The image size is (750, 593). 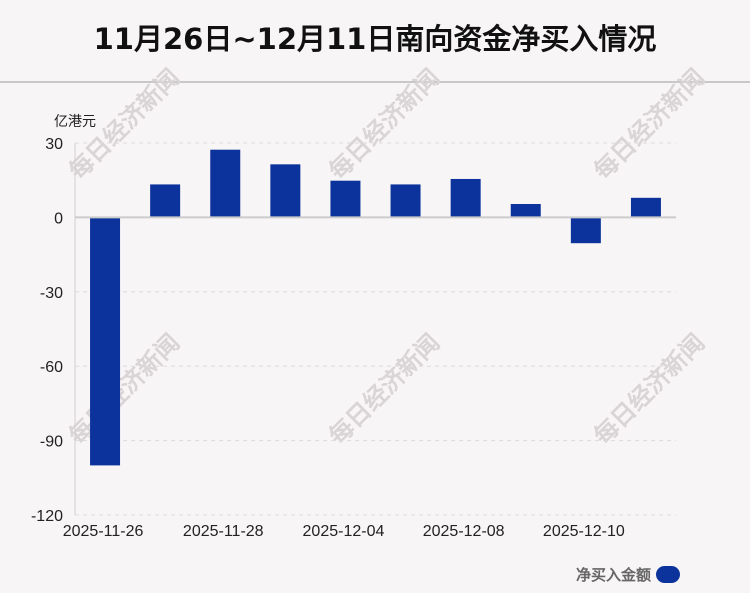 I want to click on x-tick-label: 2025-12-08, so click(x=464, y=531).